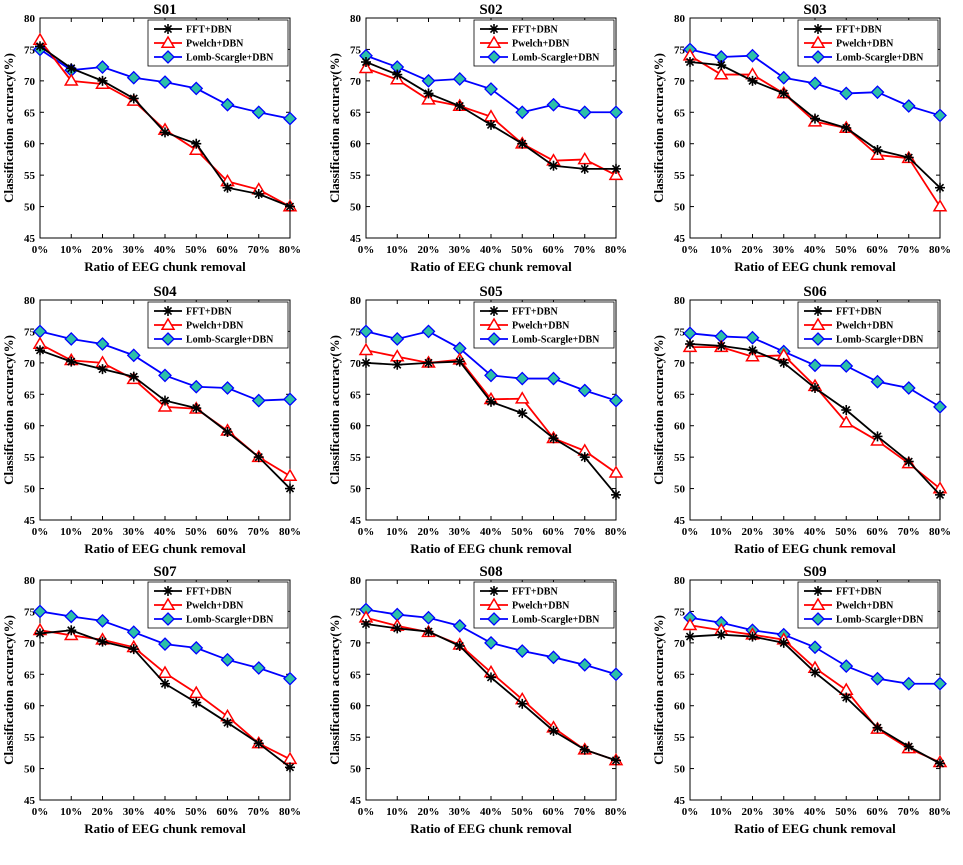  What do you see at coordinates (429, 812) in the screenshot?
I see `x-tick-label: 20%` at bounding box center [429, 812].